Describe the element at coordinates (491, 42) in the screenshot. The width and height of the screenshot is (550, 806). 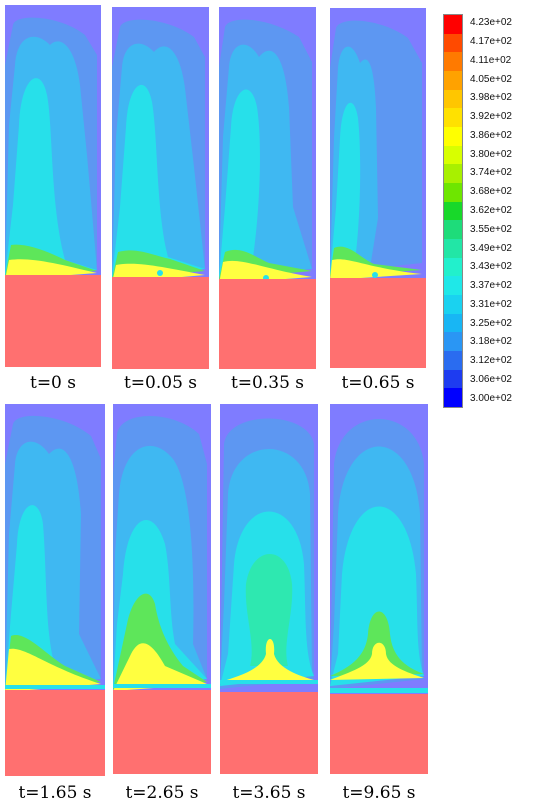
I see `legend-tick-label: 4.17e+02` at that location.